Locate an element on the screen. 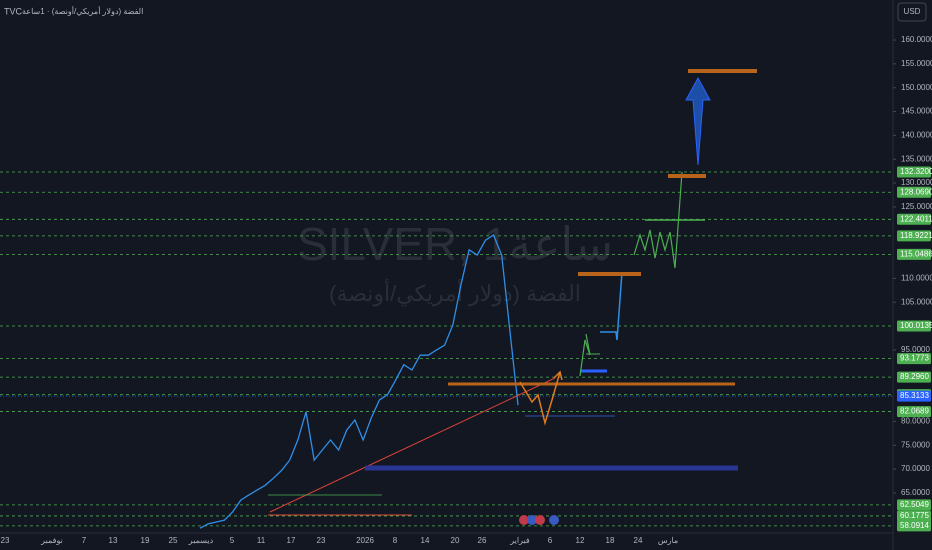  x-tick-label: مارس is located at coordinates (668, 540).